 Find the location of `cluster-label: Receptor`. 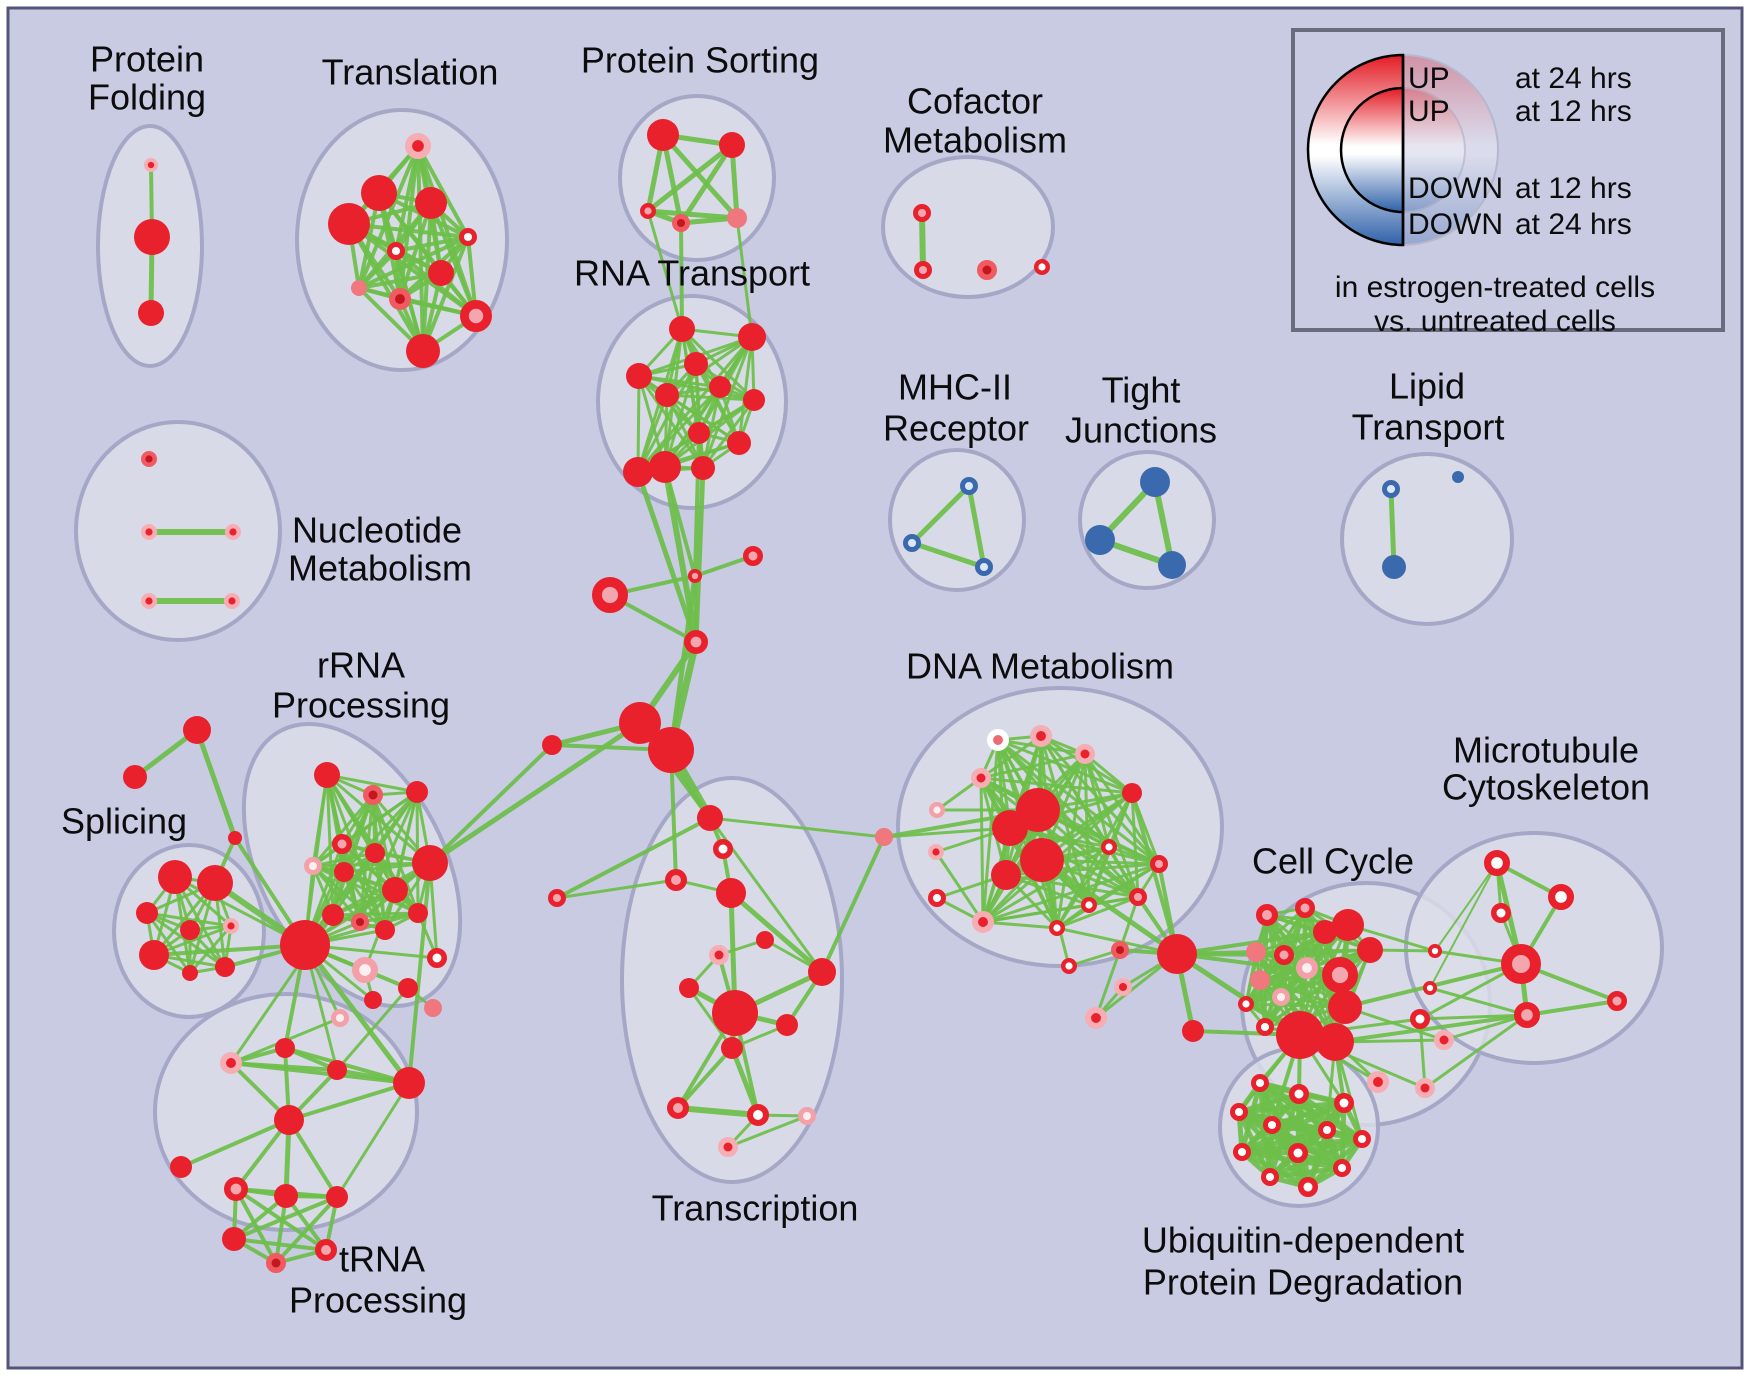

cluster-label: Receptor is located at coordinates (956, 428).